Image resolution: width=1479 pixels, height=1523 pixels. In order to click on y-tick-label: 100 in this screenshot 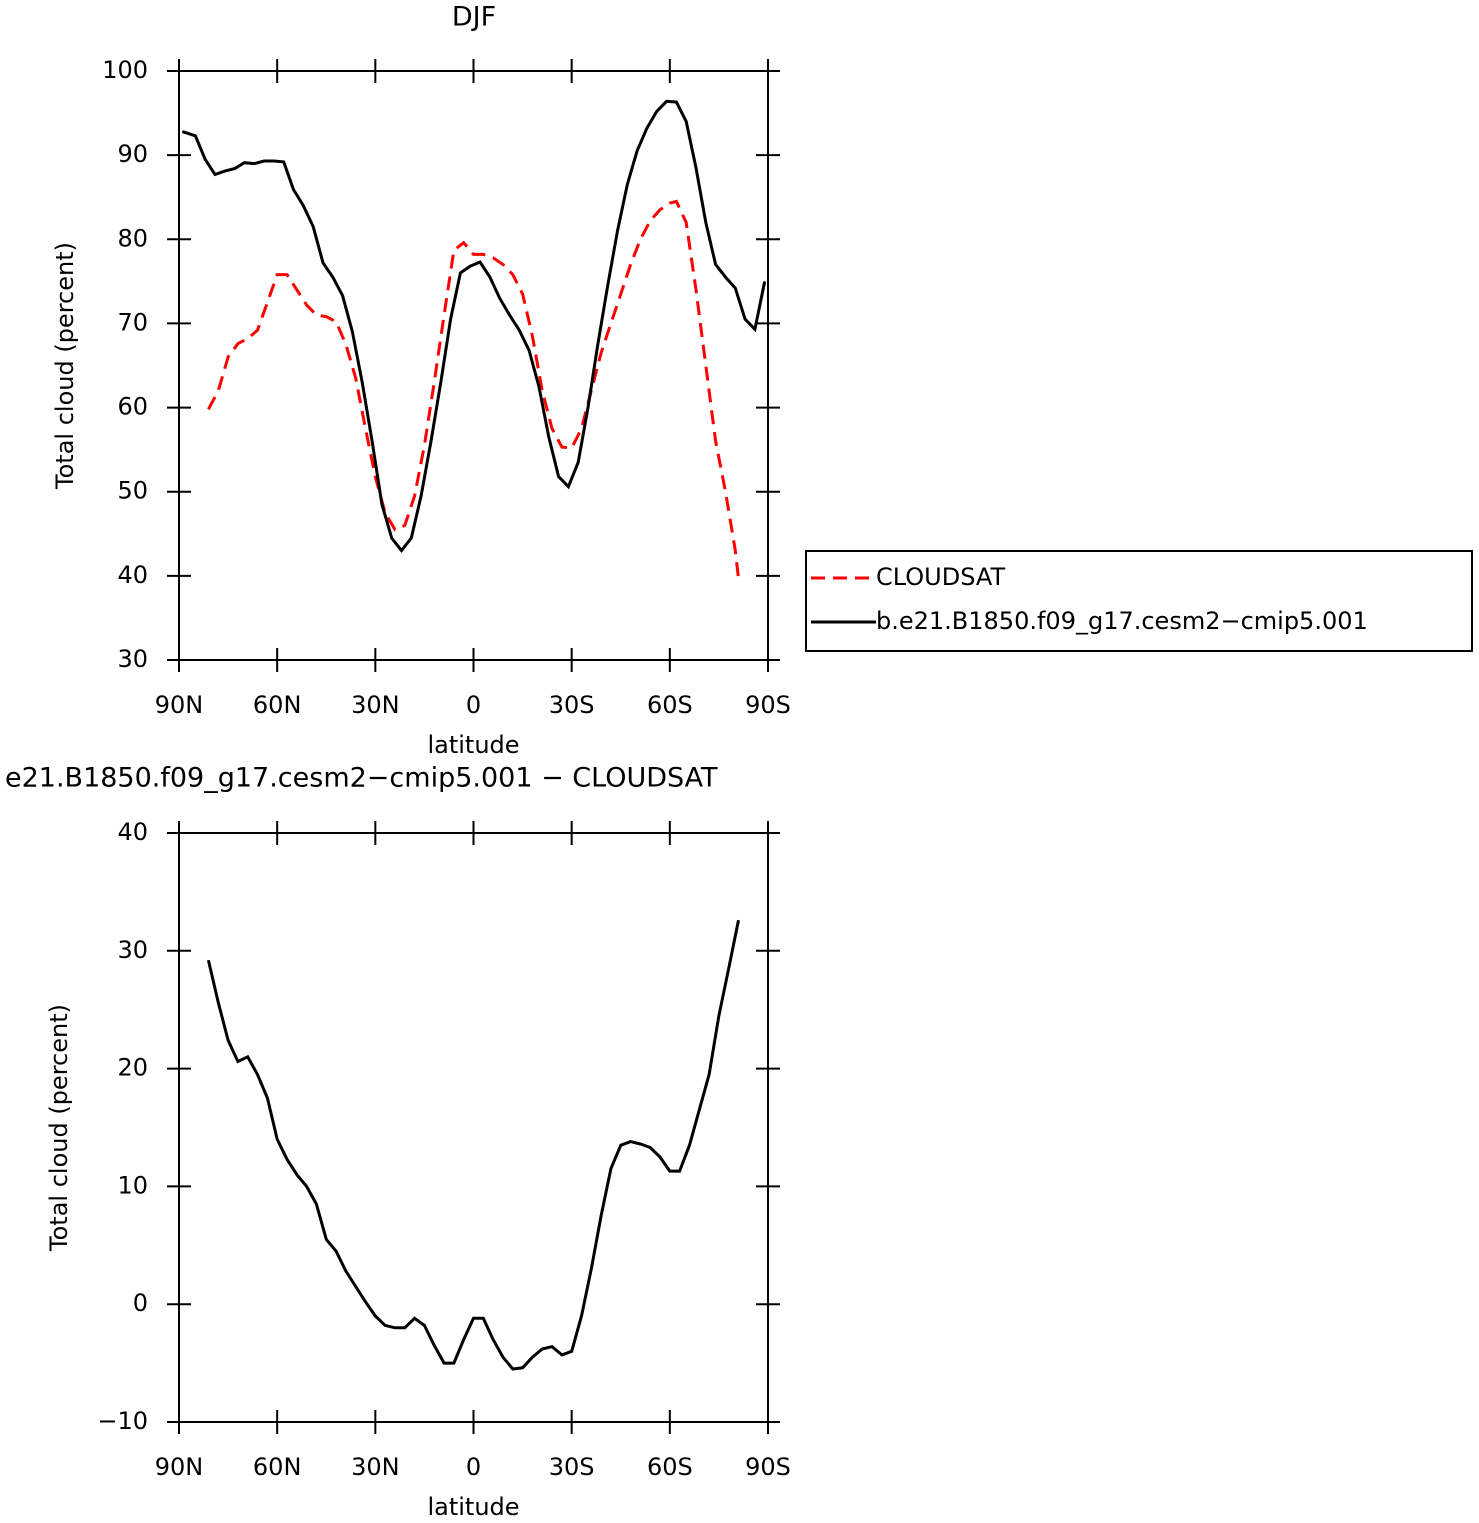, I will do `click(125, 70)`.